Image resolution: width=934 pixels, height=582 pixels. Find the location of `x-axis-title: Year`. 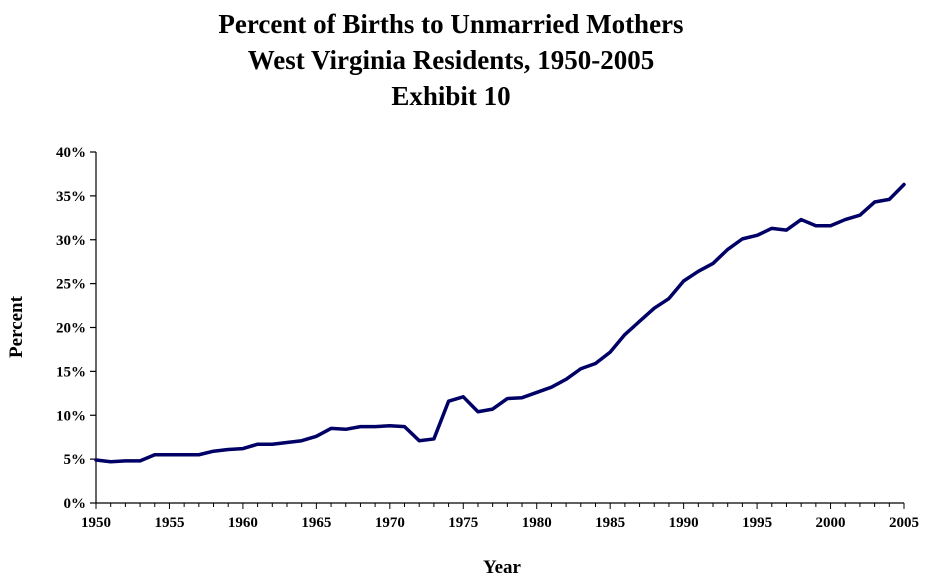

x-axis-title: Year is located at coordinates (502, 567).